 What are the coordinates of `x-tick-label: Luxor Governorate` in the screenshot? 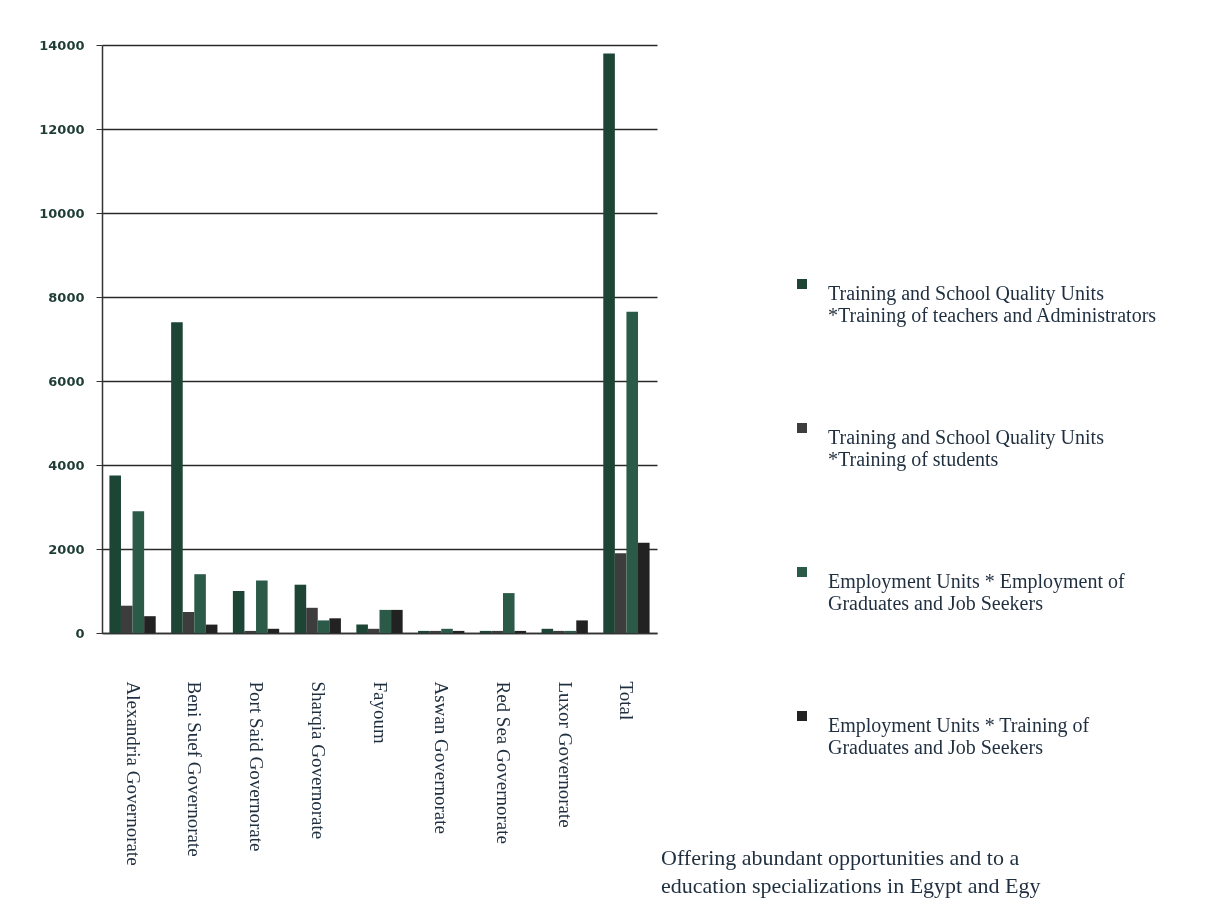 It's located at (565, 754).